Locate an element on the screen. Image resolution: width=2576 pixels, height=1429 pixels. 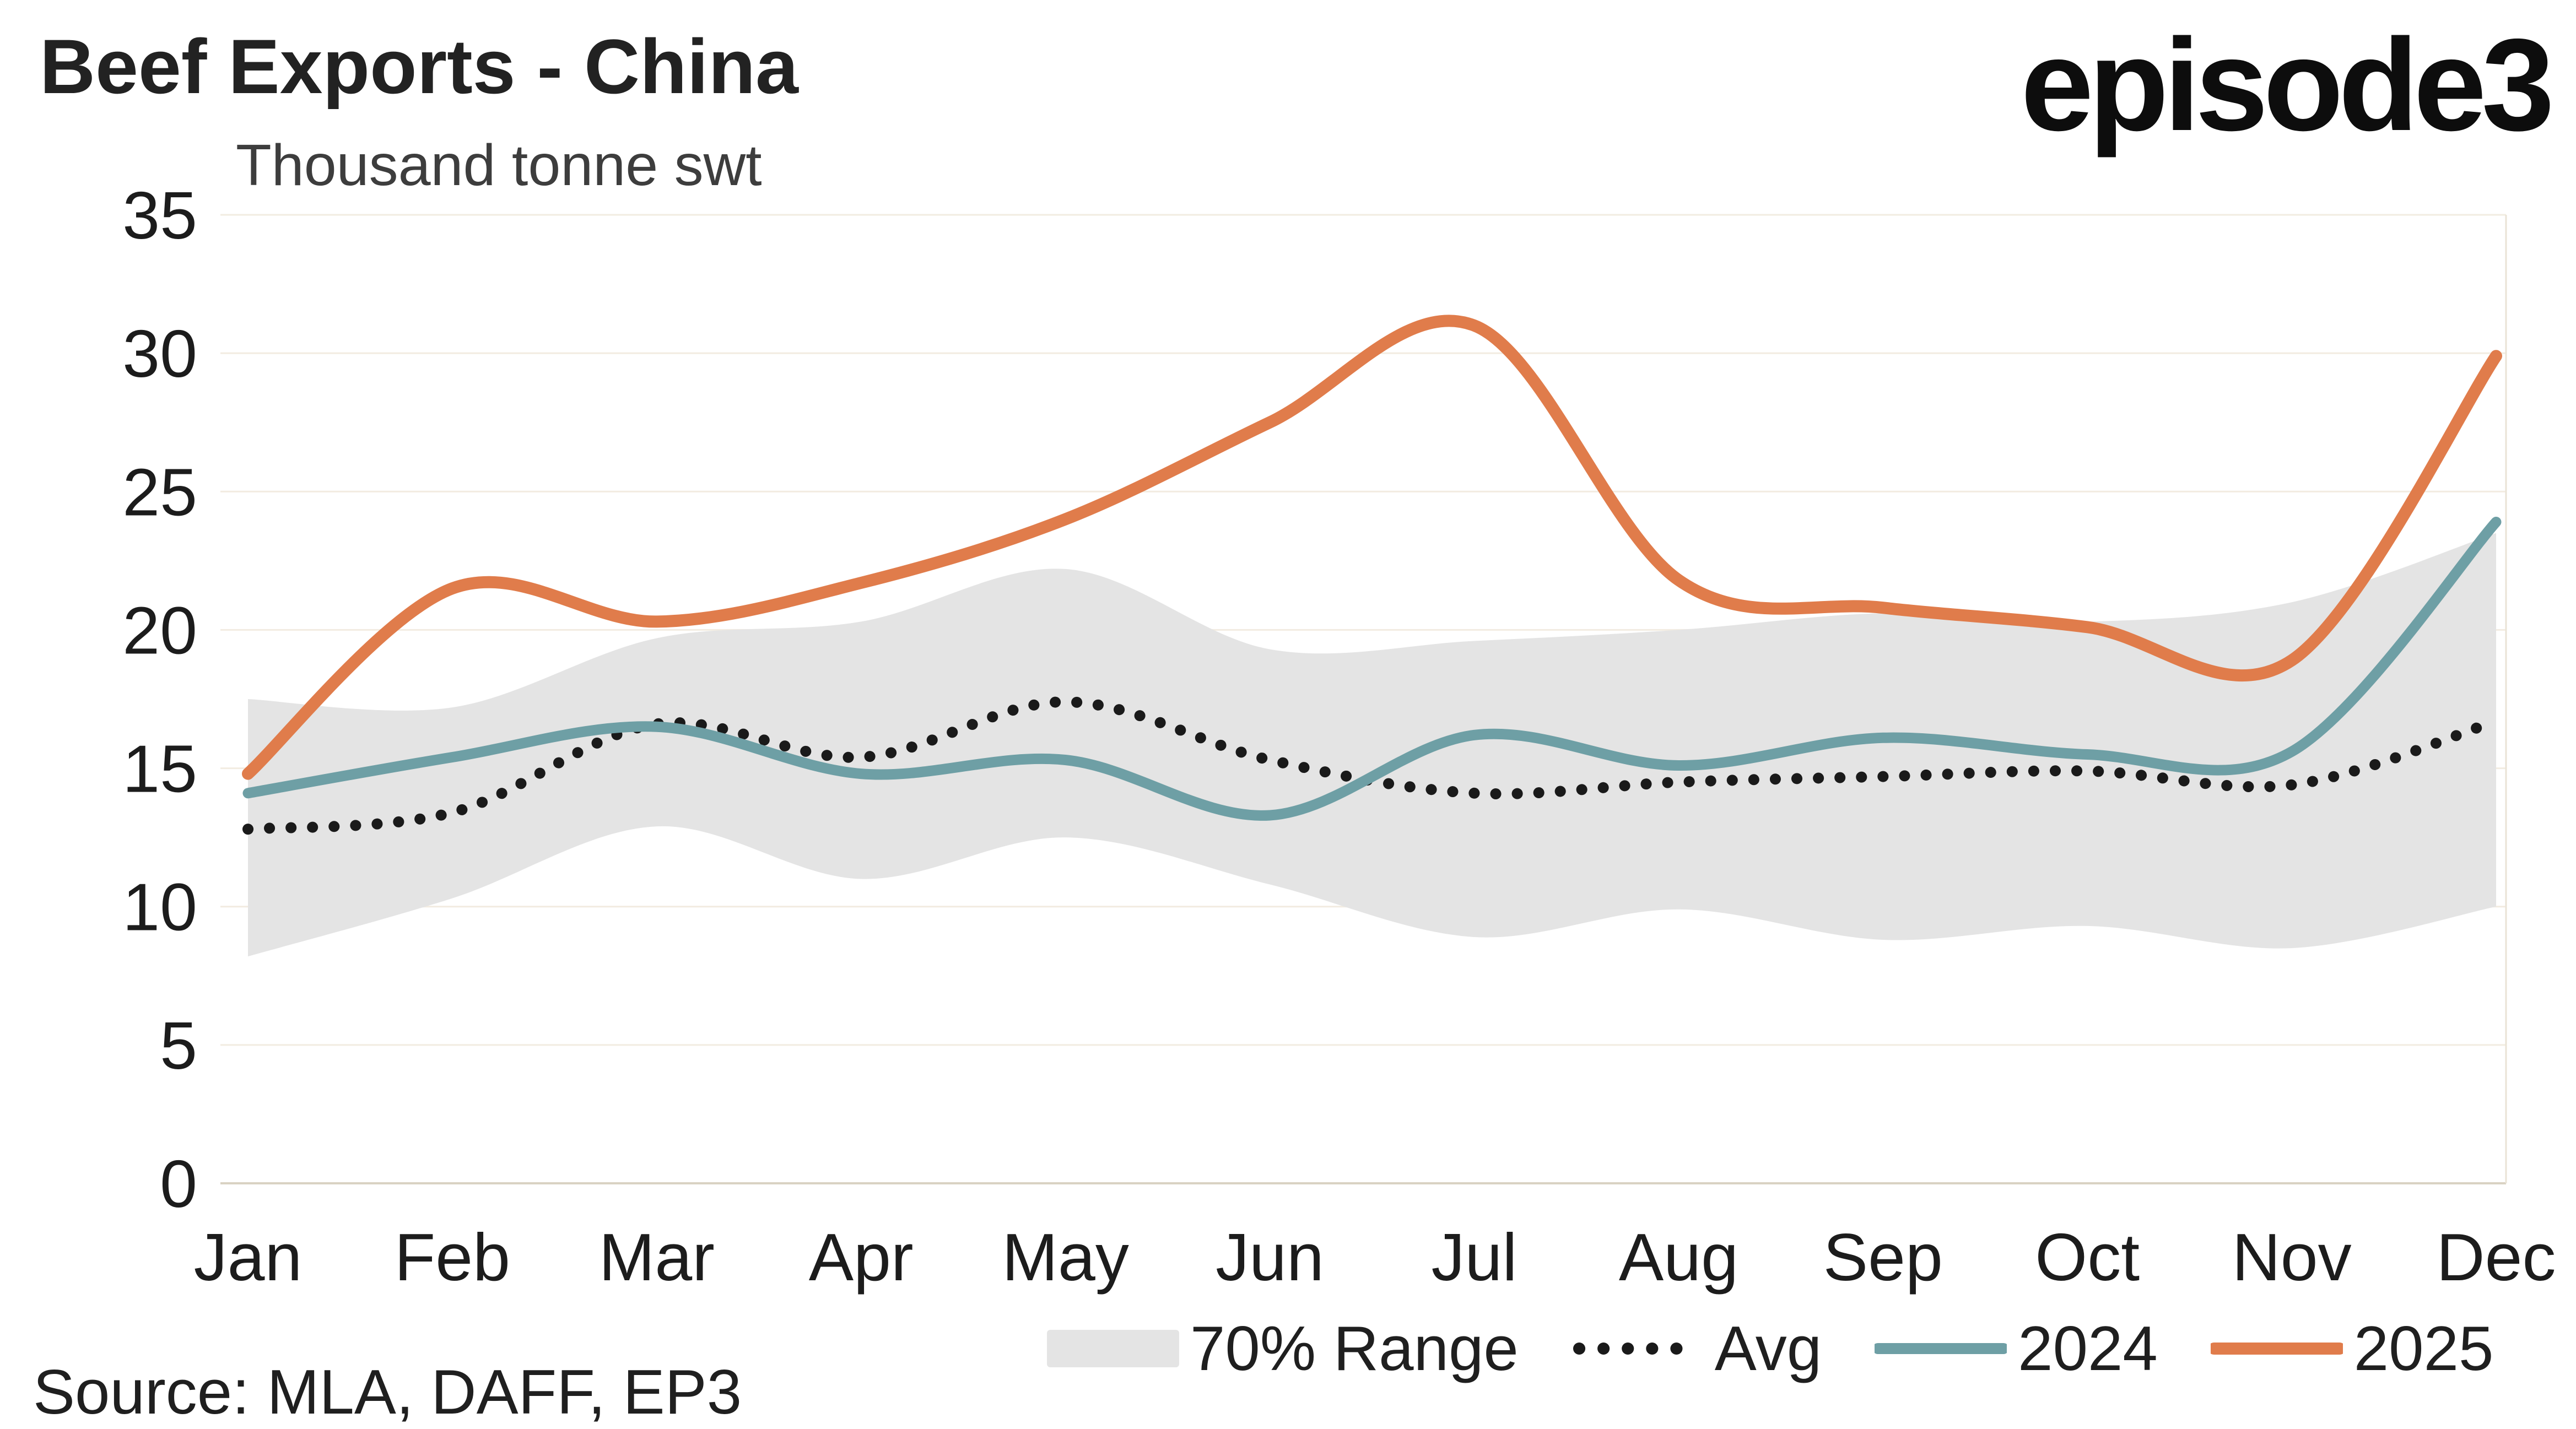
svg-text: Dec is located at coordinates (2496, 1257).